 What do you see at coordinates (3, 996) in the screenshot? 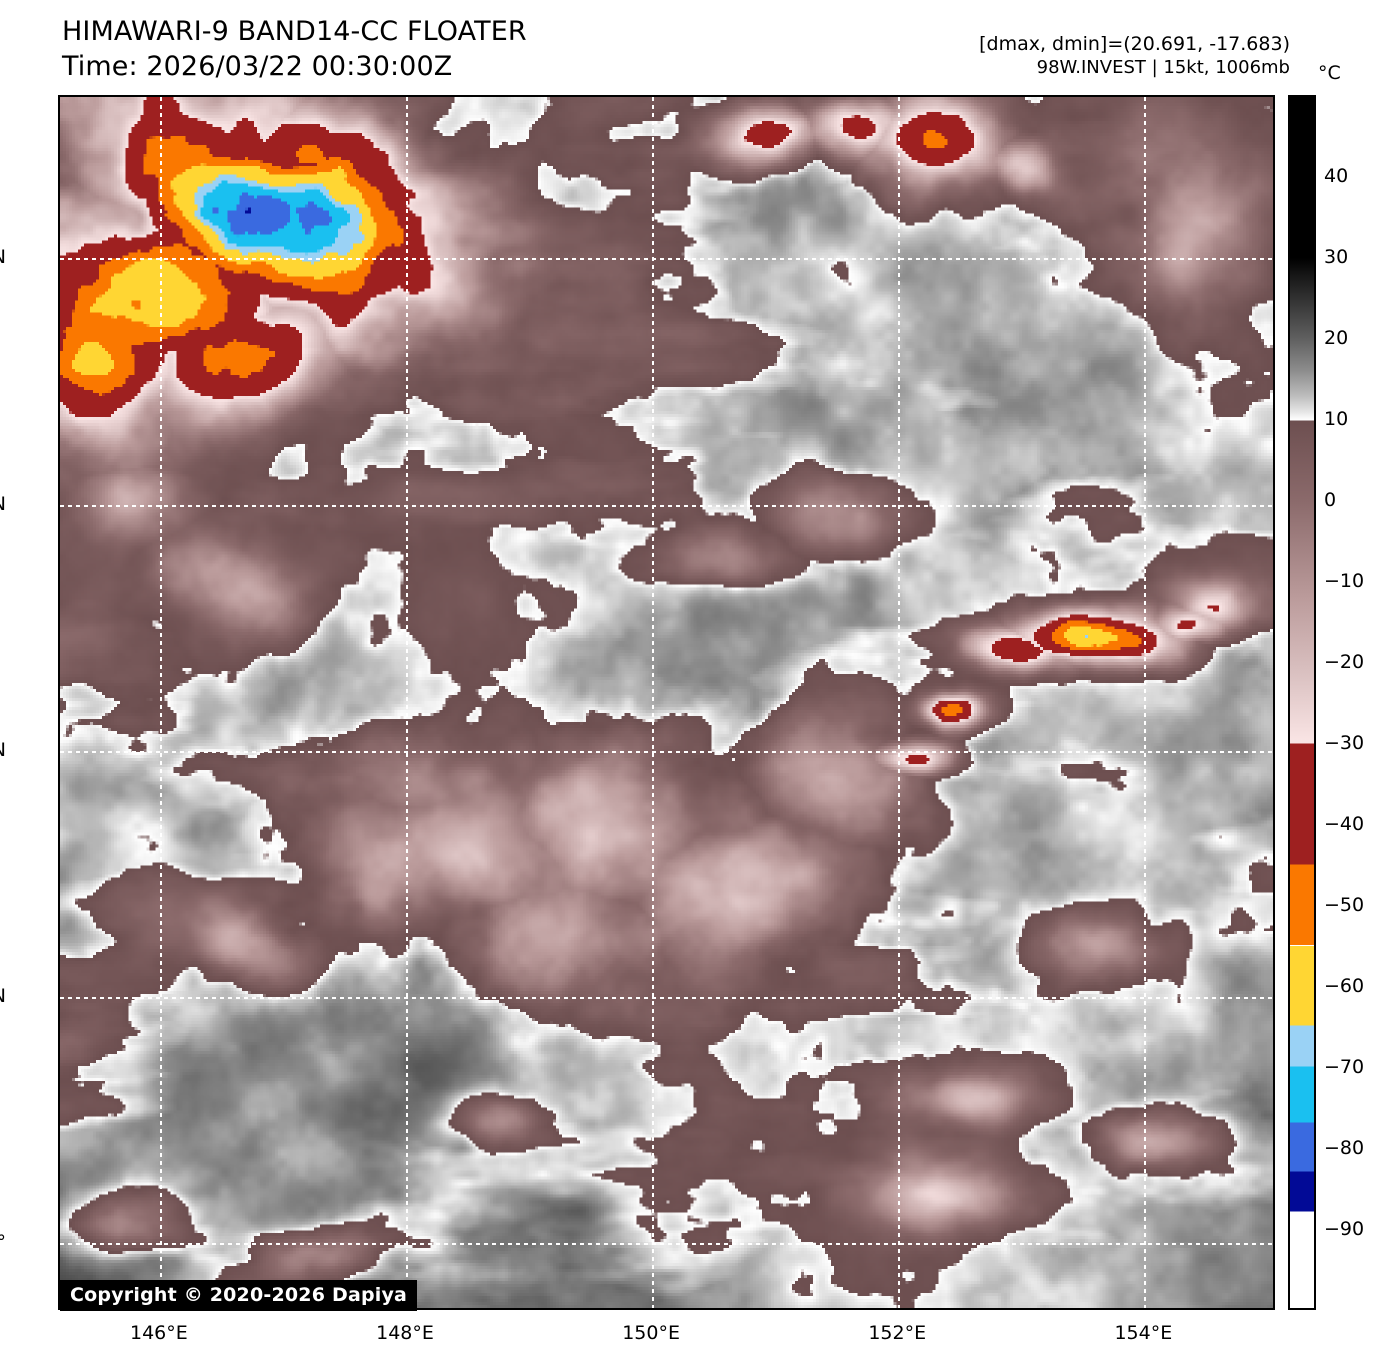
I see `latitude-tick-label: 2°N` at bounding box center [3, 996].